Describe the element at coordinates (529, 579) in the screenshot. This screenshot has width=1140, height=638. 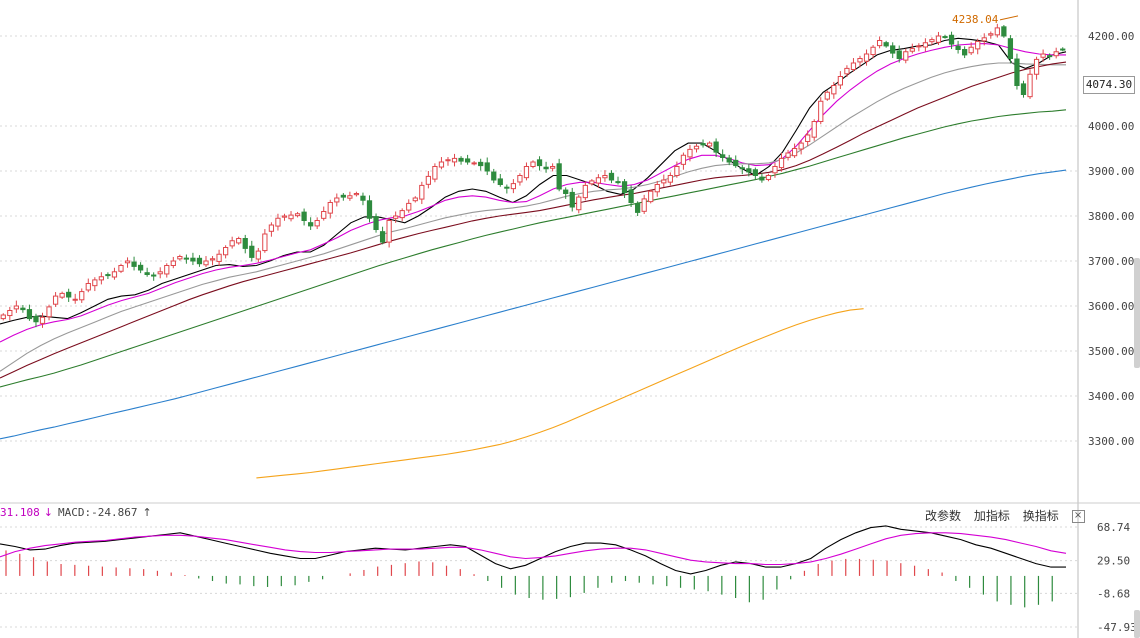
I see `macd-histogram` at that location.